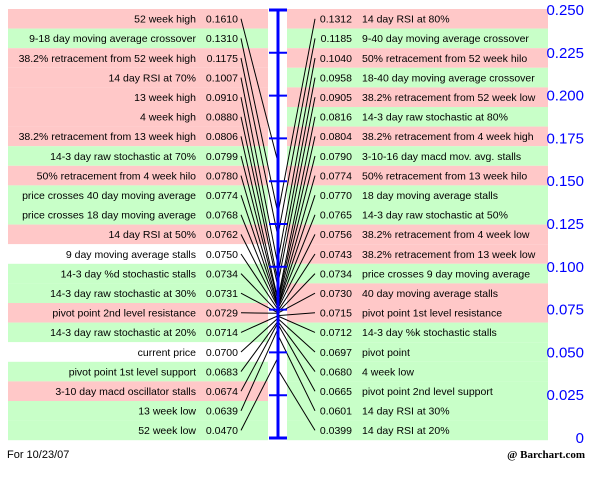 The height and width of the screenshot is (486, 594). Describe the element at coordinates (444, 176) in the screenshot. I see `right-row-label: 50% retracement from 13 week hilo` at that location.